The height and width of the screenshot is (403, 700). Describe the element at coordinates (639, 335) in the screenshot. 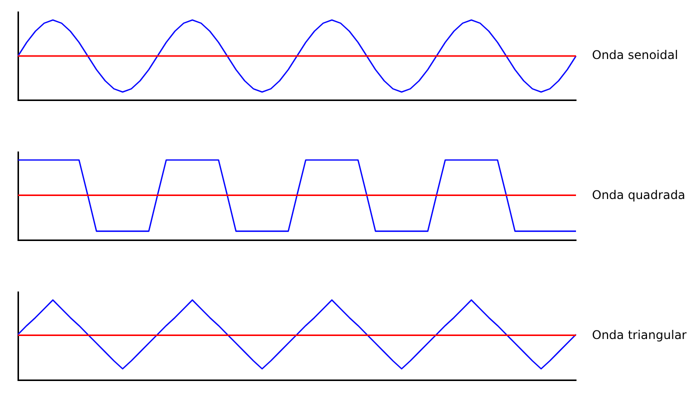

I see `series-label: Onda triangular` at that location.